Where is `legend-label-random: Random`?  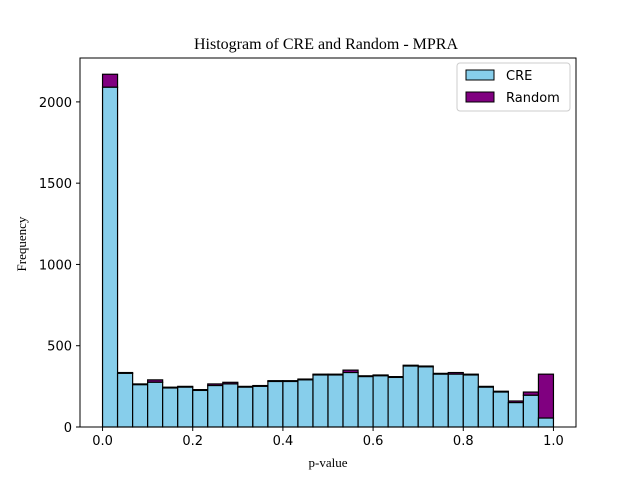 legend-label-random: Random is located at coordinates (533, 98).